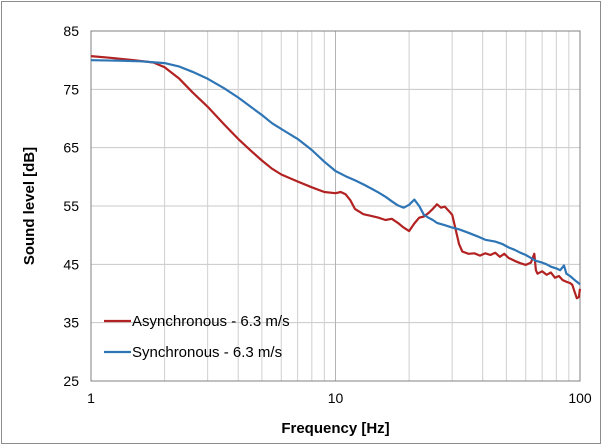  I want to click on y-axis-ticks: 25 35 45 55 65 75 85, so click(71, 206).